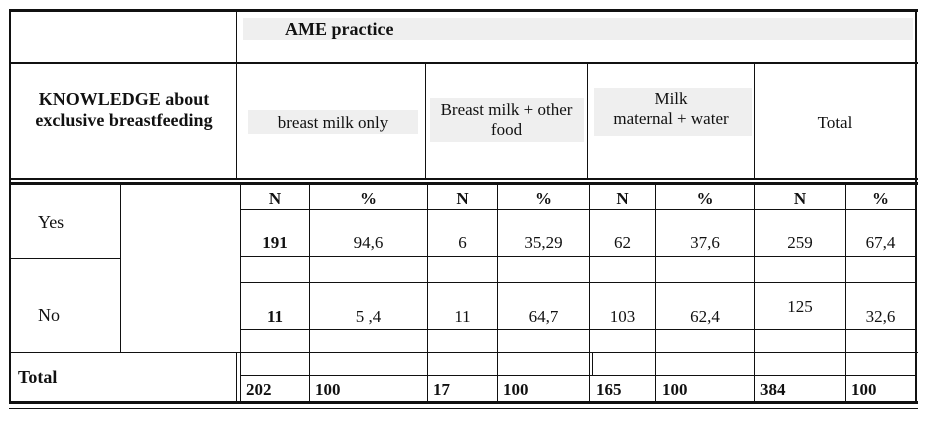 Image resolution: width=936 pixels, height=426 pixels. Describe the element at coordinates (543, 242) in the screenshot. I see `table-cell: 35,29` at that location.